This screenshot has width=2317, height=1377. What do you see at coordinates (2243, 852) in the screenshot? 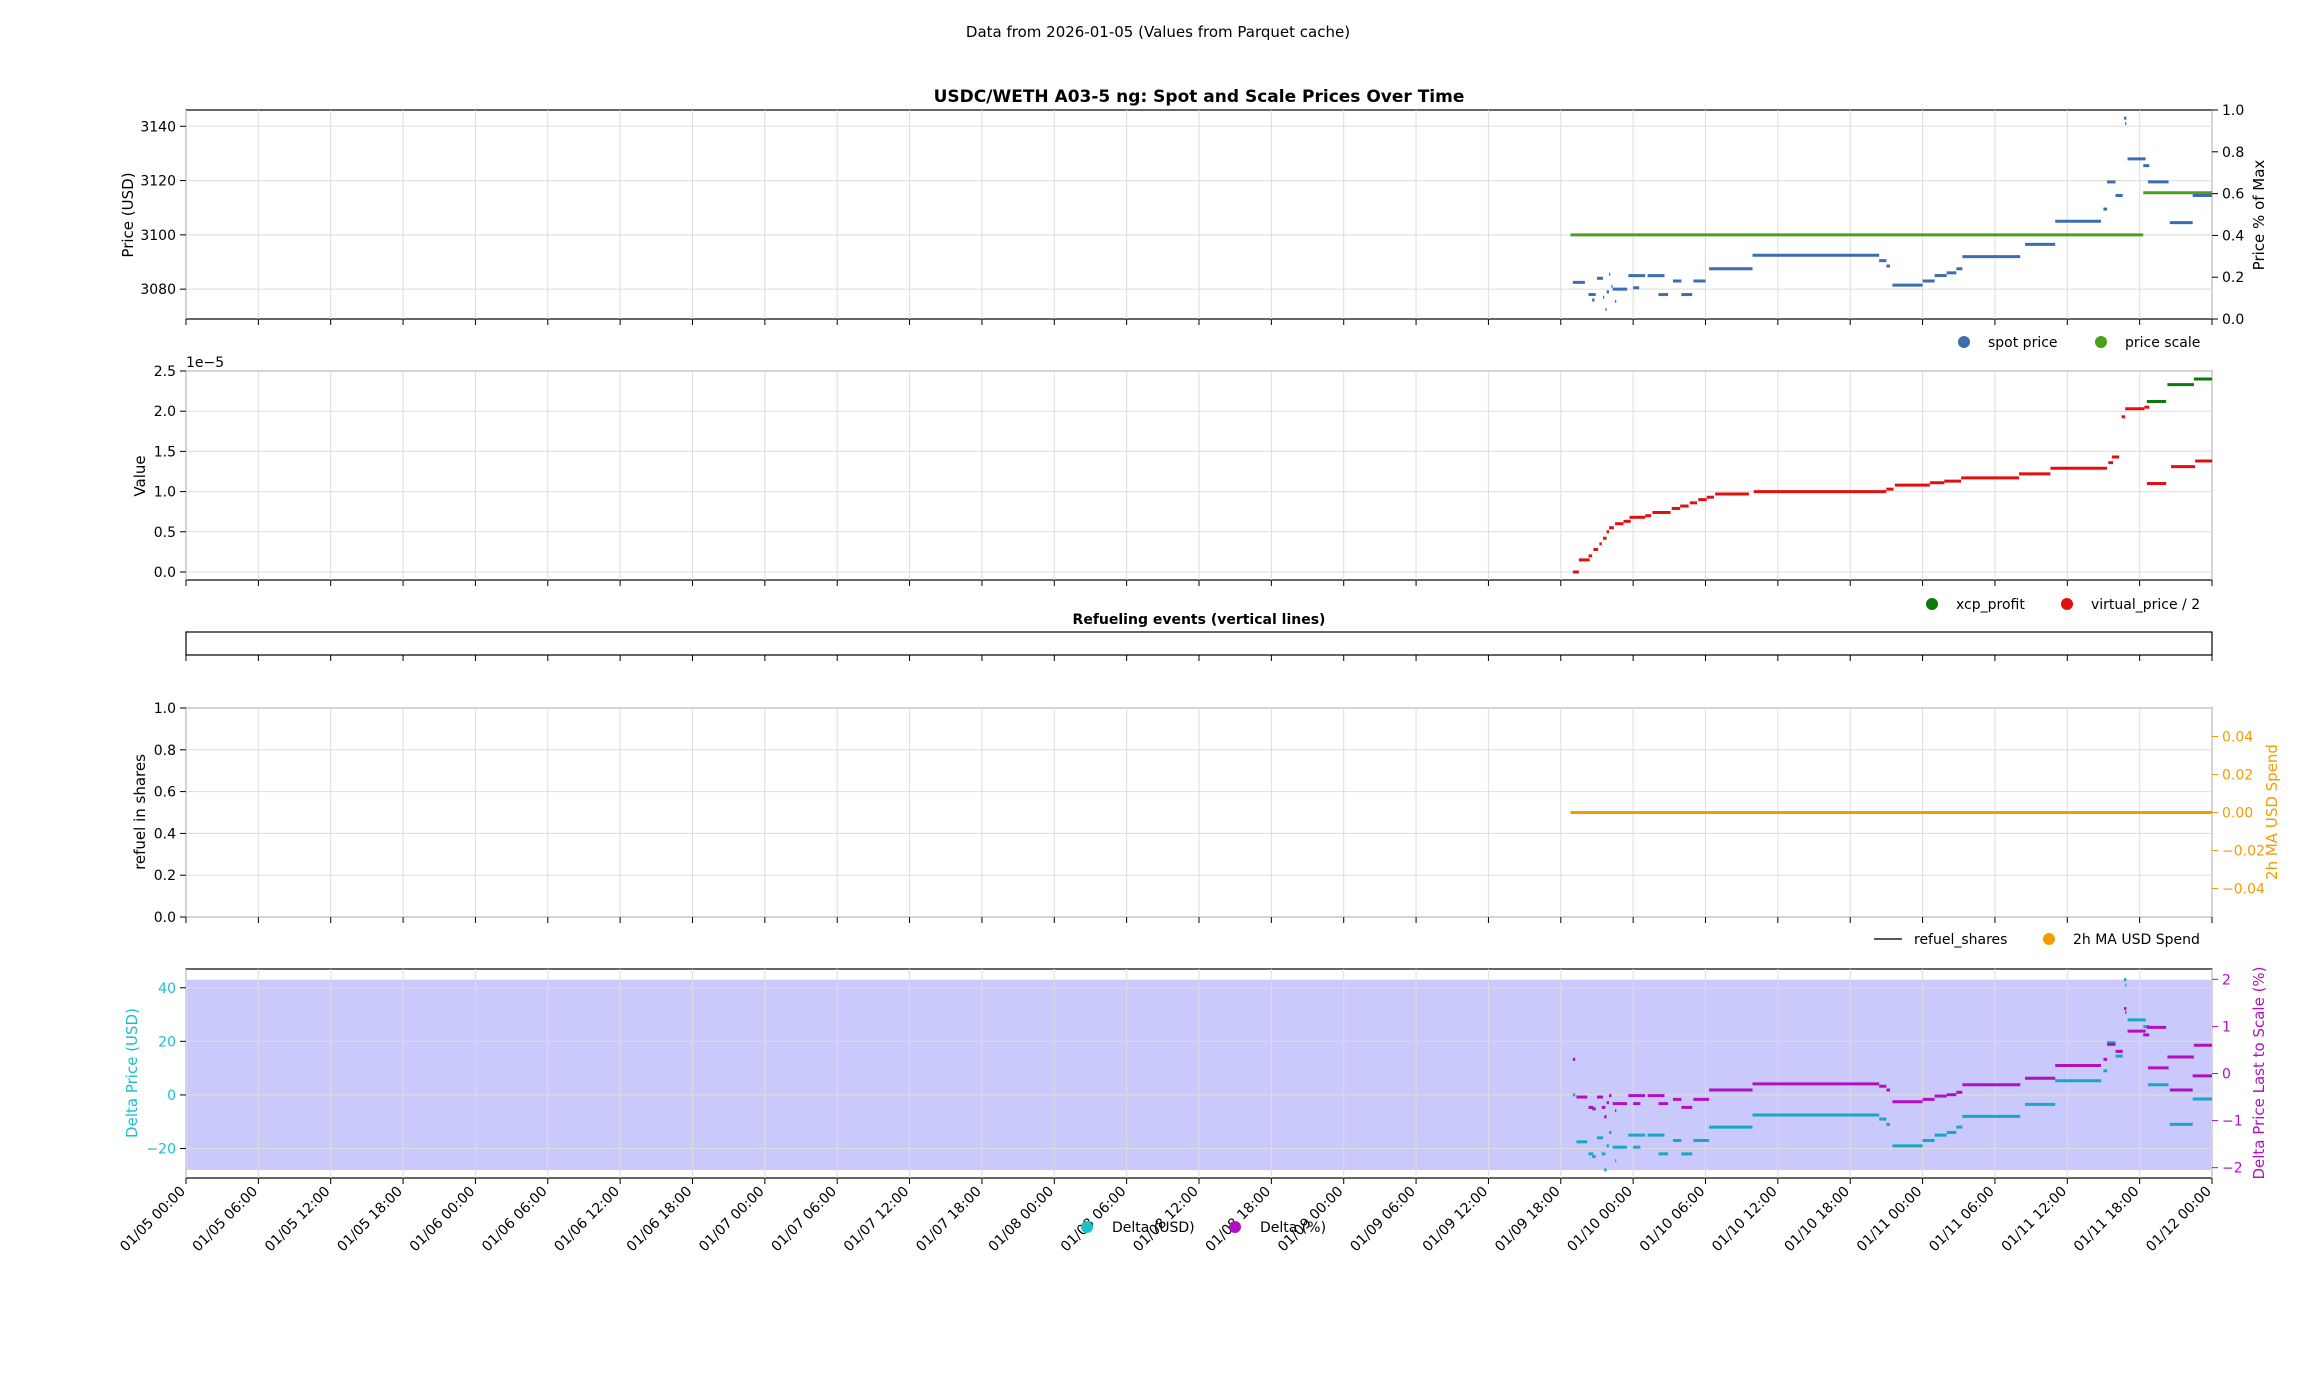
I see `y-right-tick-label: −0.02` at bounding box center [2243, 852].